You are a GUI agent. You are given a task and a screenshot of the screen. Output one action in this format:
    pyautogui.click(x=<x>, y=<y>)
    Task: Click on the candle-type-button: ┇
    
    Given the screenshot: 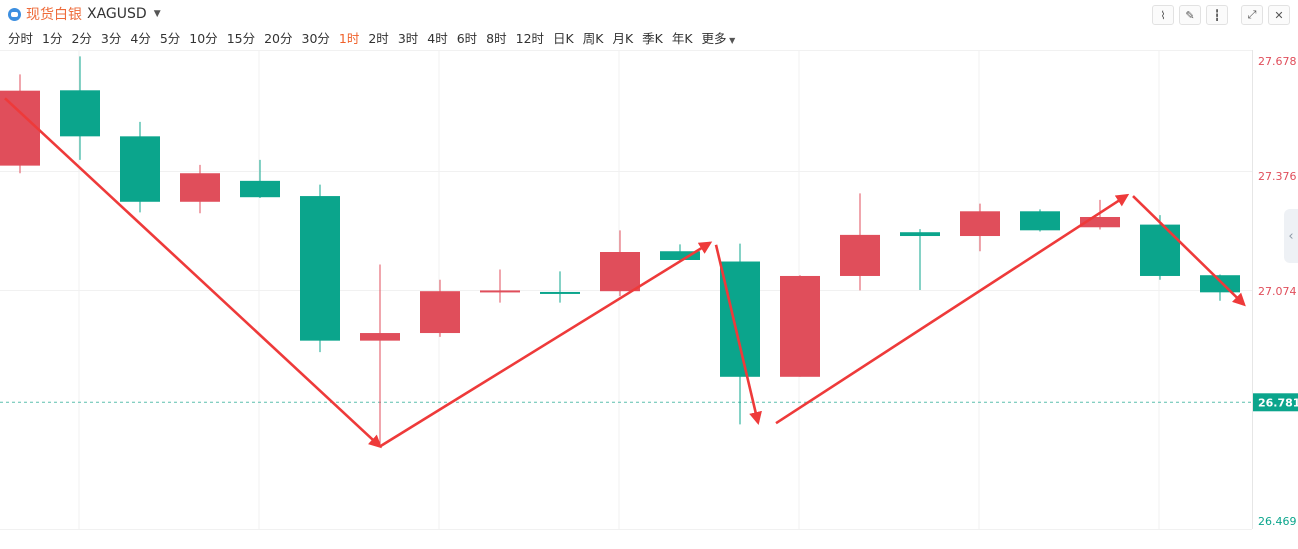 What is the action you would take?
    pyautogui.click(x=1217, y=15)
    